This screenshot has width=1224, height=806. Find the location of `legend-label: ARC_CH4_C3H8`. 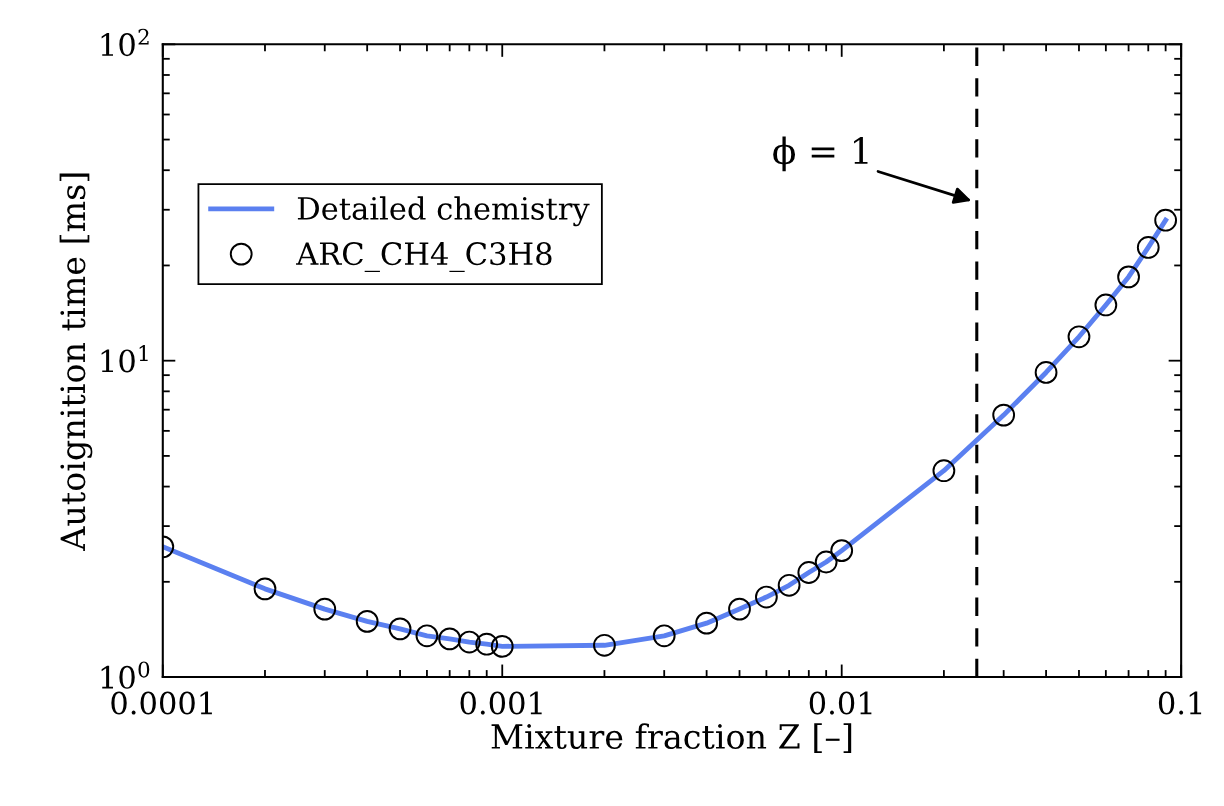

legend-label: ARC_CH4_C3H8 is located at coordinates (424, 257).